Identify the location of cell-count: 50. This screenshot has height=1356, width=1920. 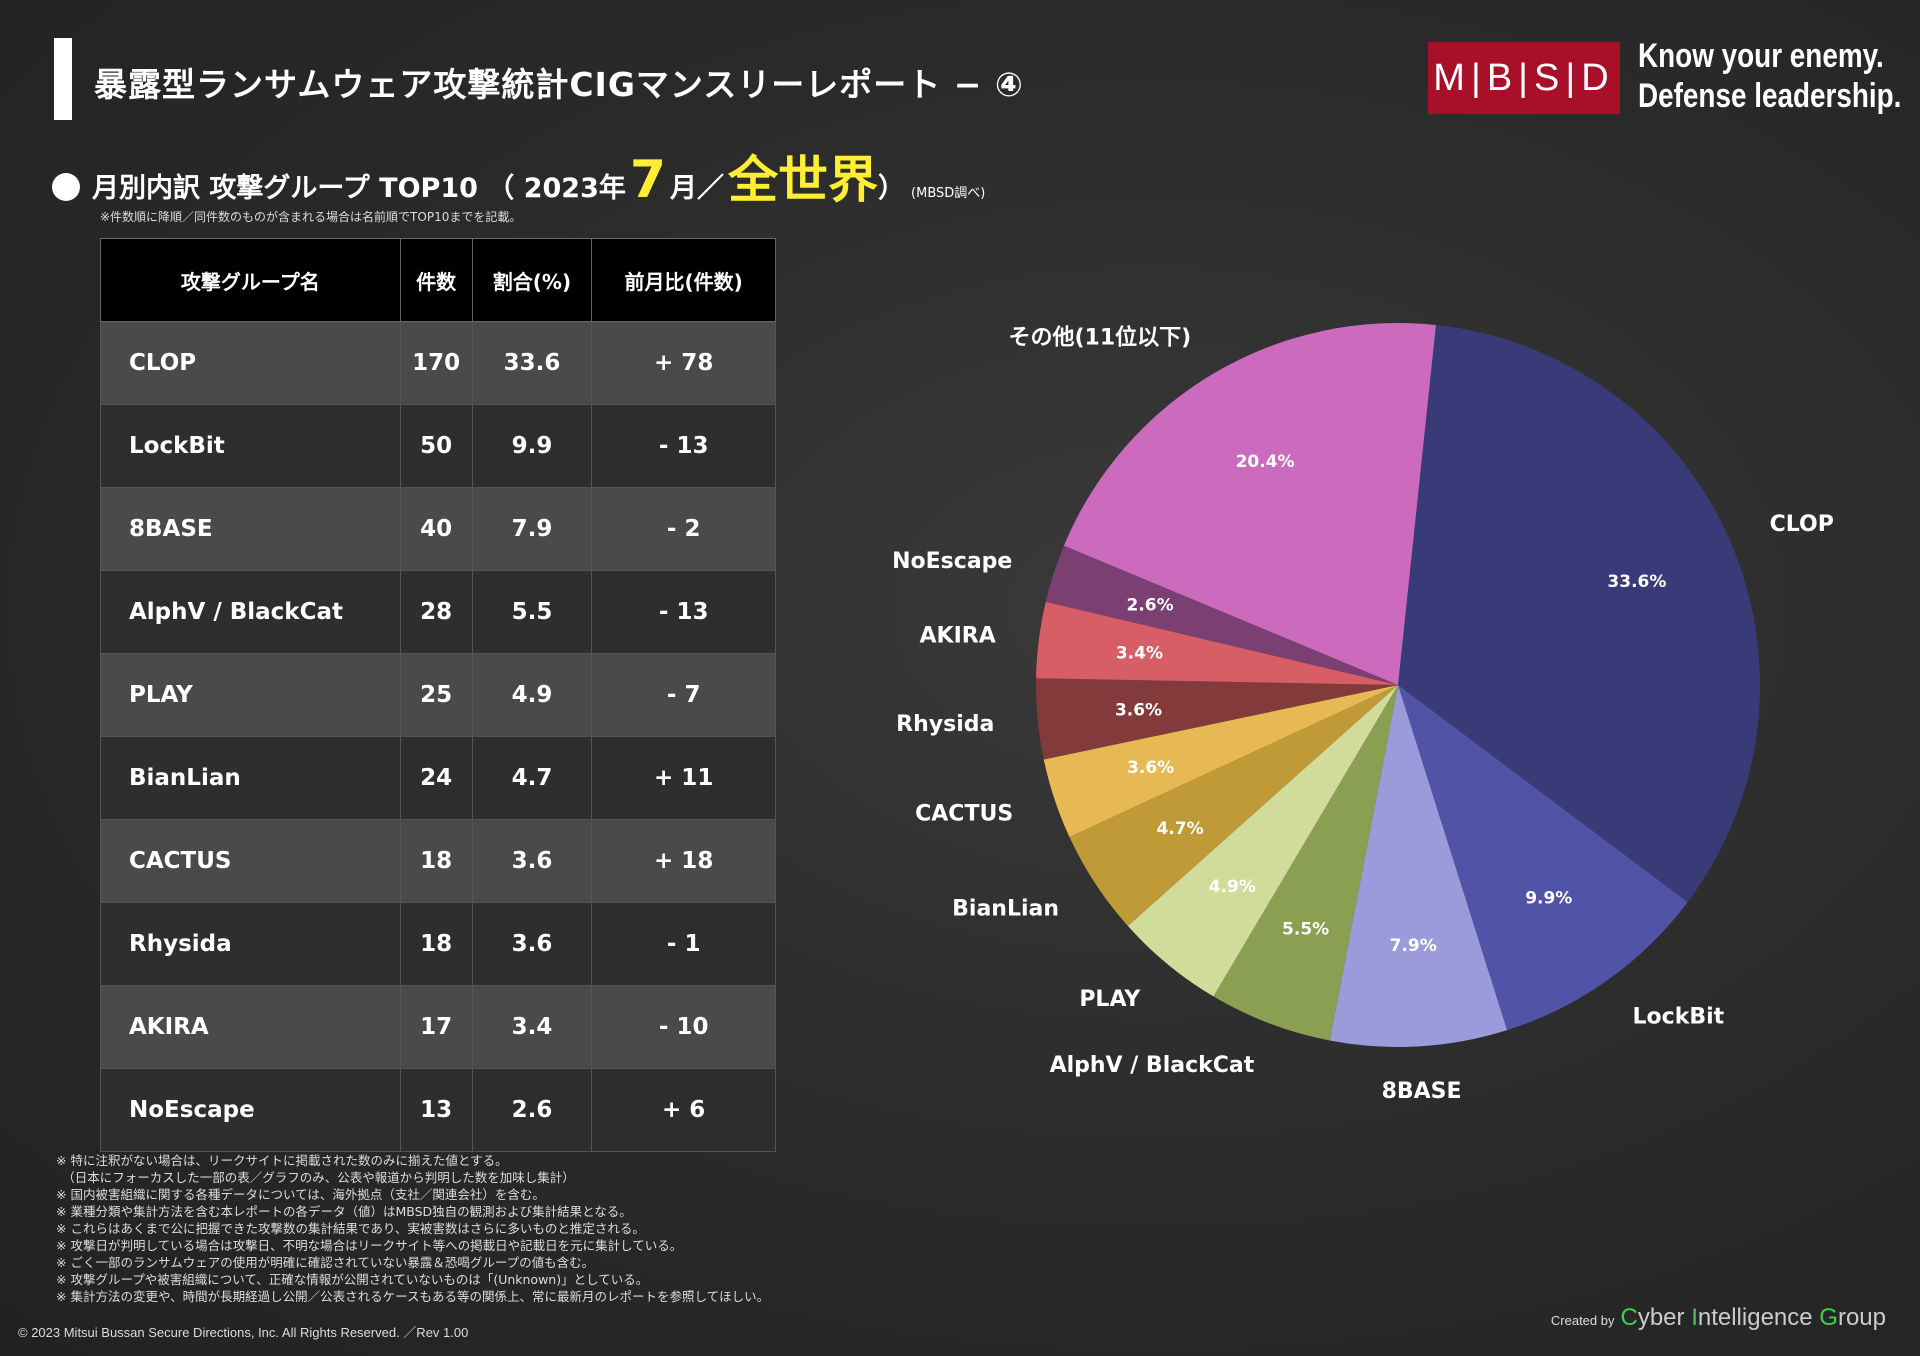
(436, 446).